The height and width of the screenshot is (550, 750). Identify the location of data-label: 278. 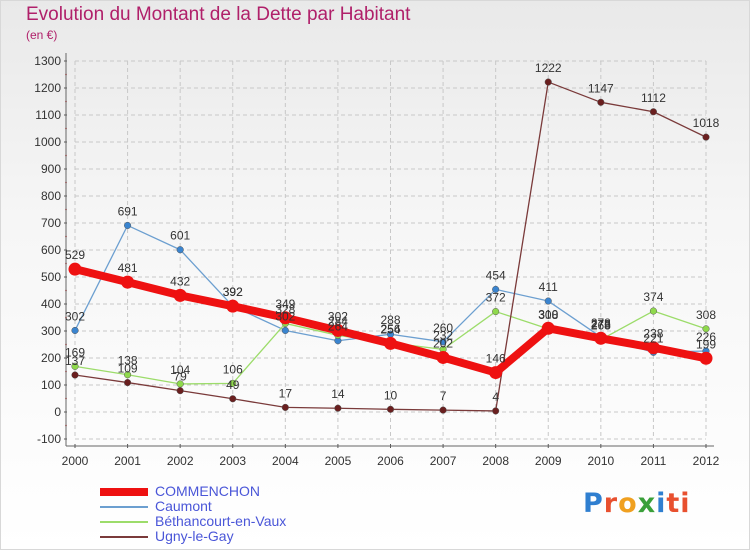
(601, 323).